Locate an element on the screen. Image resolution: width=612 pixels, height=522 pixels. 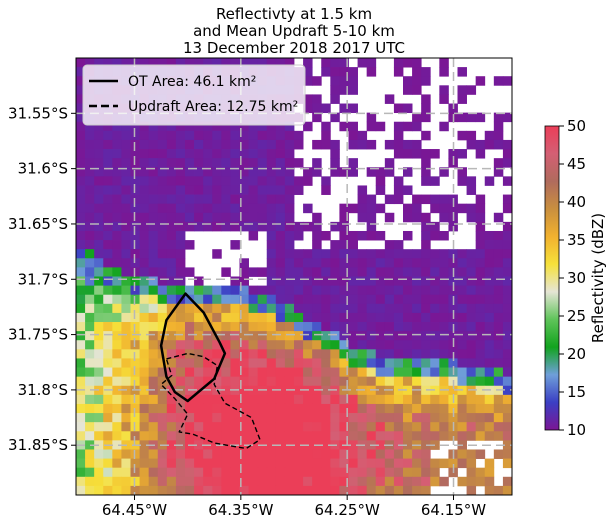
y-tick-label: 31.85°S is located at coordinates (38, 445).